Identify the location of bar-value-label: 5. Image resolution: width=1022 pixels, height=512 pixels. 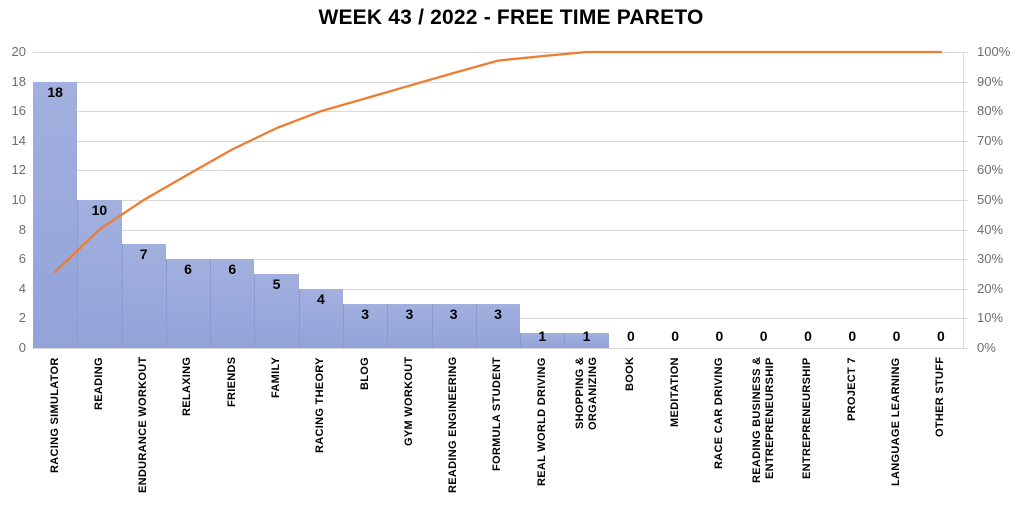
(276, 284).